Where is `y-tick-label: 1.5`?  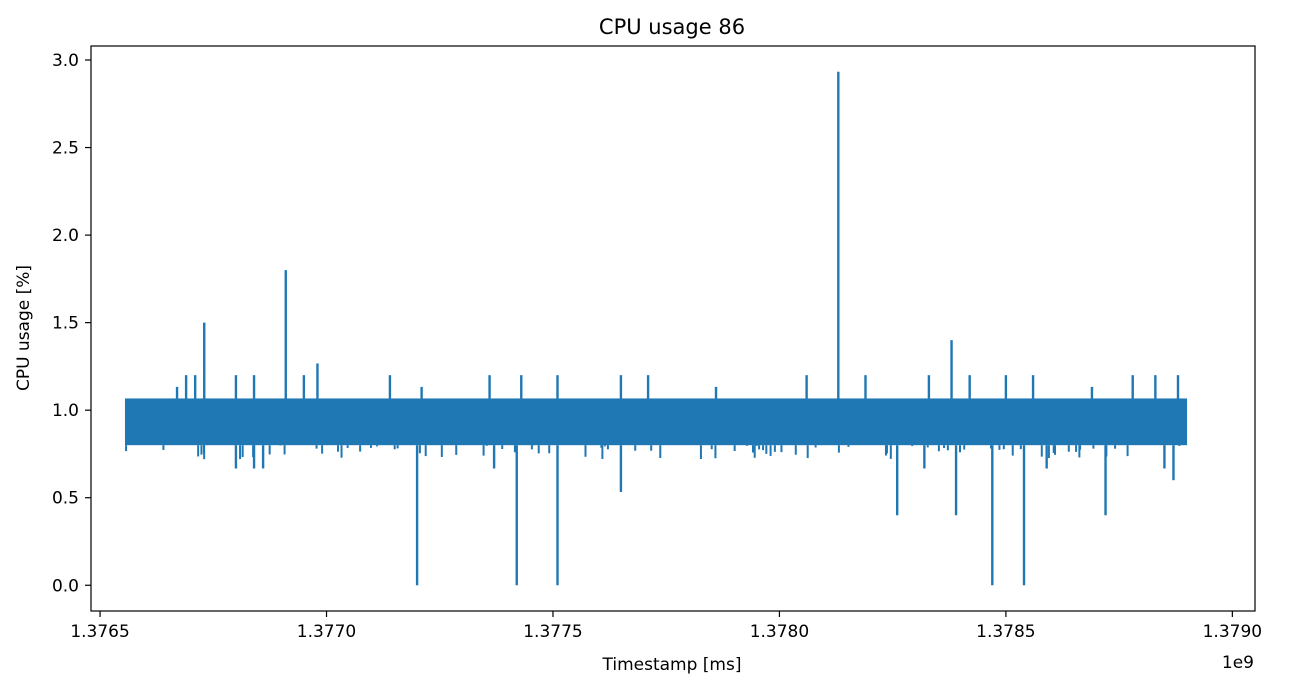
y-tick-label: 1.5 is located at coordinates (65, 324).